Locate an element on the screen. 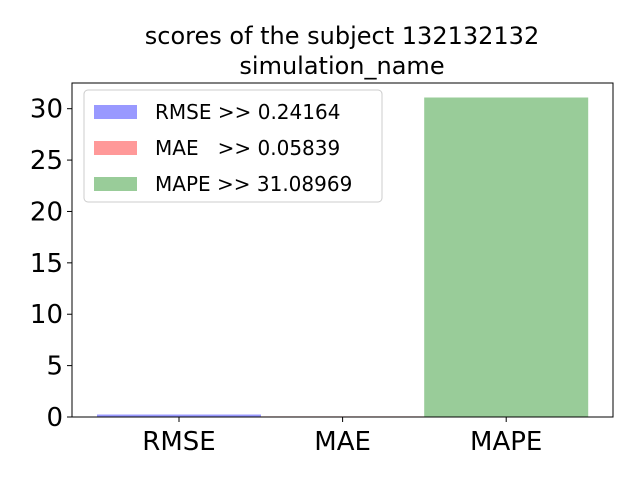 The image size is (640, 480). y-tick-label: 0 is located at coordinates (54, 418).